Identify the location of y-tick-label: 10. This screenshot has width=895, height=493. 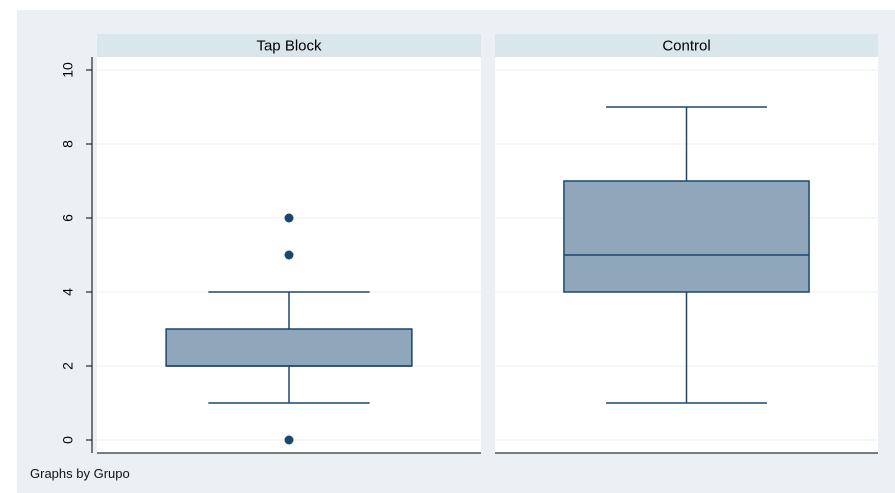
(68, 70).